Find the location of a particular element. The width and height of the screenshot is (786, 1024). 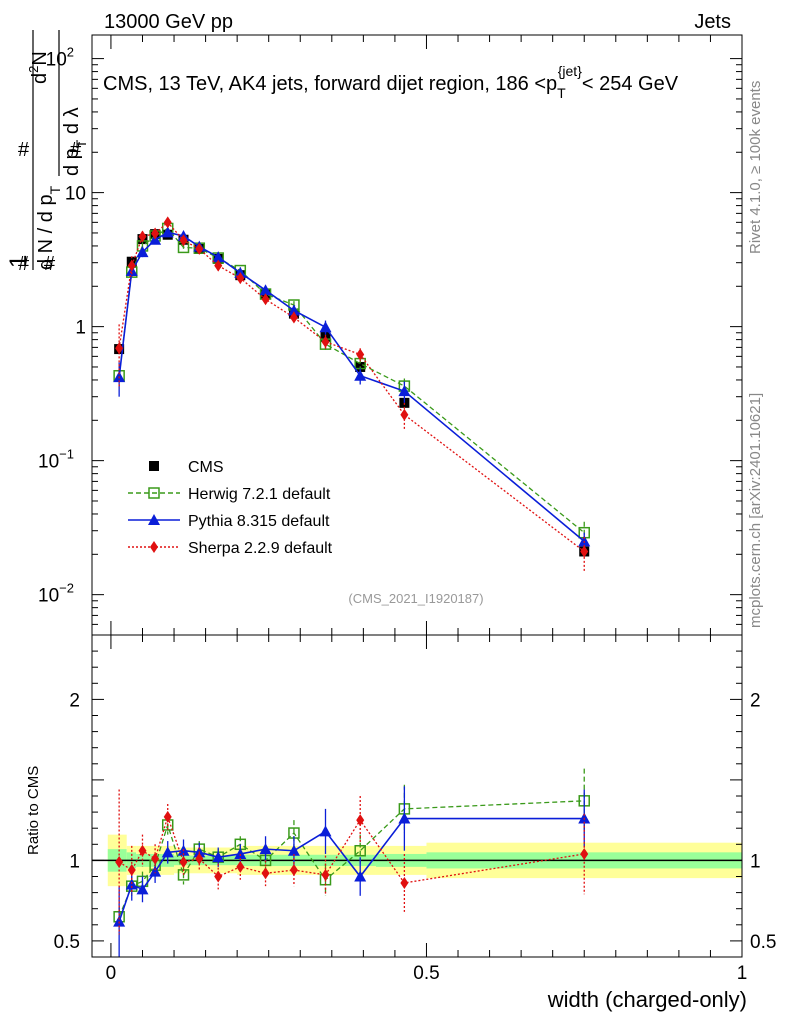

ratio-y-tick-label-right: 1 is located at coordinates (755, 861).